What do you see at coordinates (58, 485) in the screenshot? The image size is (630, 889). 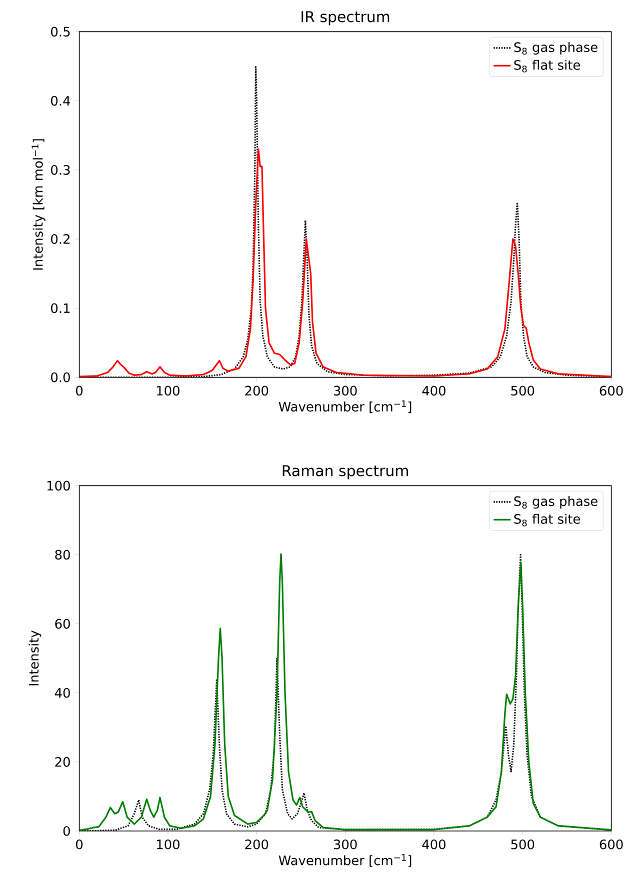 I see `y-tick-label: 100` at bounding box center [58, 485].